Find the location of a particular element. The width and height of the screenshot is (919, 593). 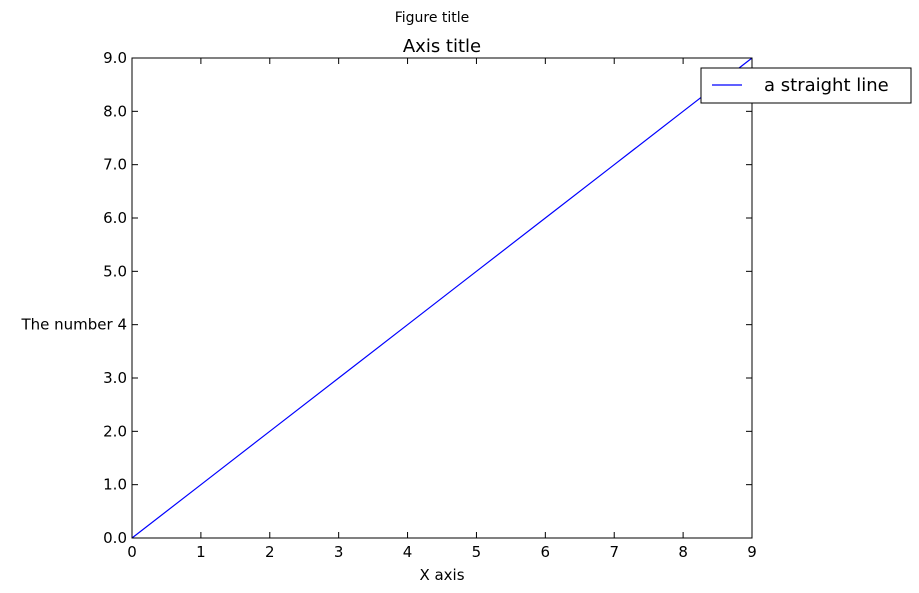

y-tick-label-9: 9.0 is located at coordinates (115, 58).